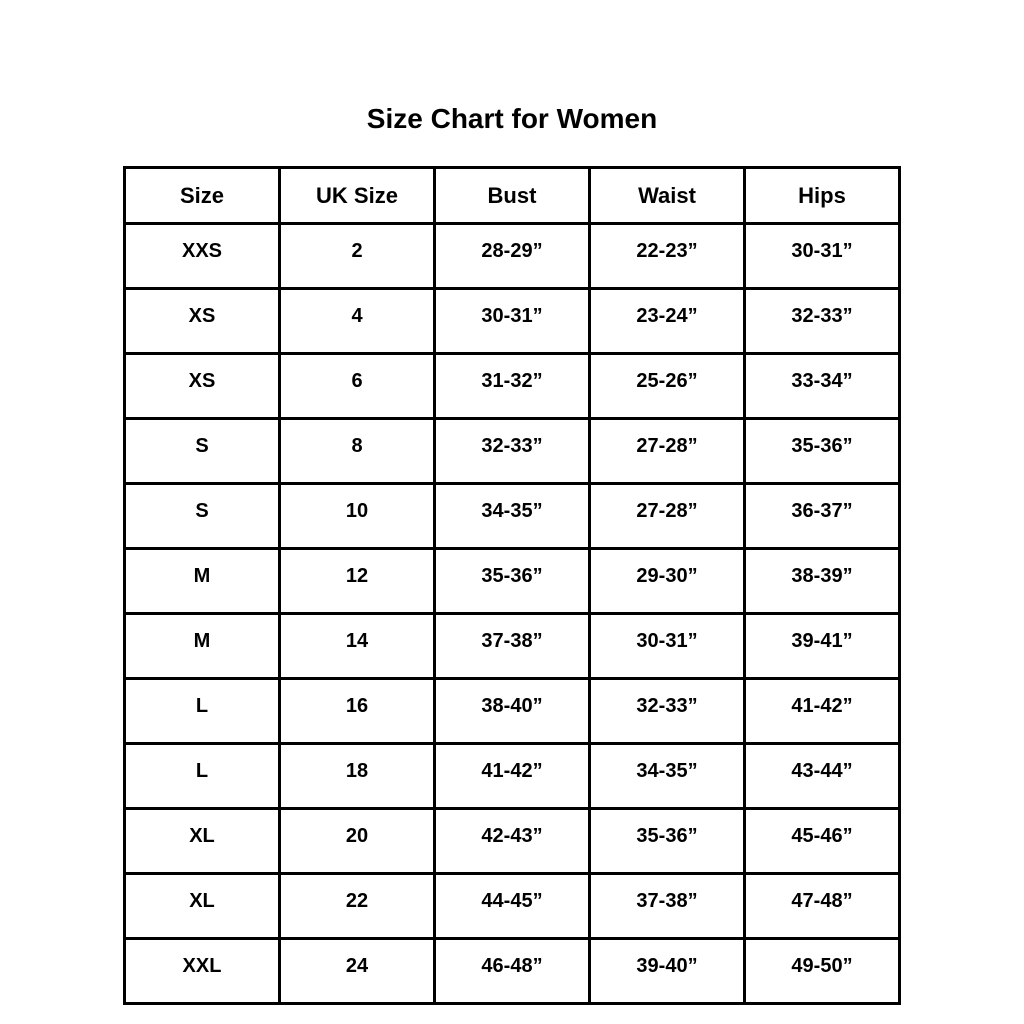  Describe the element at coordinates (357, 581) in the screenshot. I see `table-cell: 12` at that location.